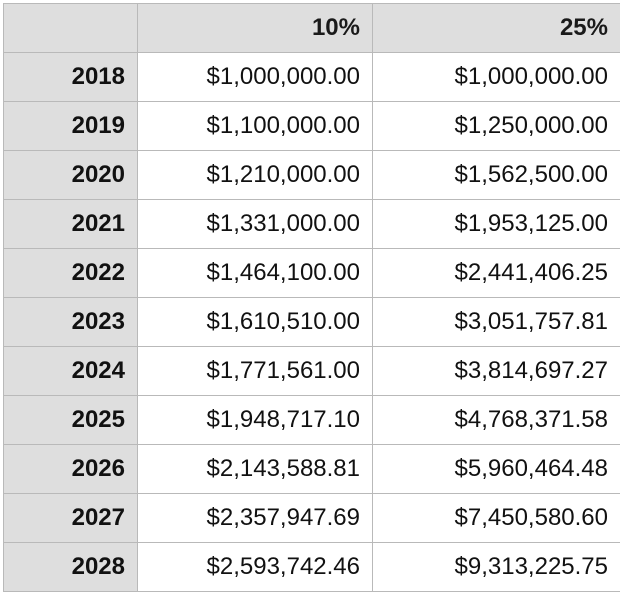 Image resolution: width=620 pixels, height=604 pixels. I want to click on table-row: 2021 $1,331,000.00 $1,953,125.00, so click(311, 224).